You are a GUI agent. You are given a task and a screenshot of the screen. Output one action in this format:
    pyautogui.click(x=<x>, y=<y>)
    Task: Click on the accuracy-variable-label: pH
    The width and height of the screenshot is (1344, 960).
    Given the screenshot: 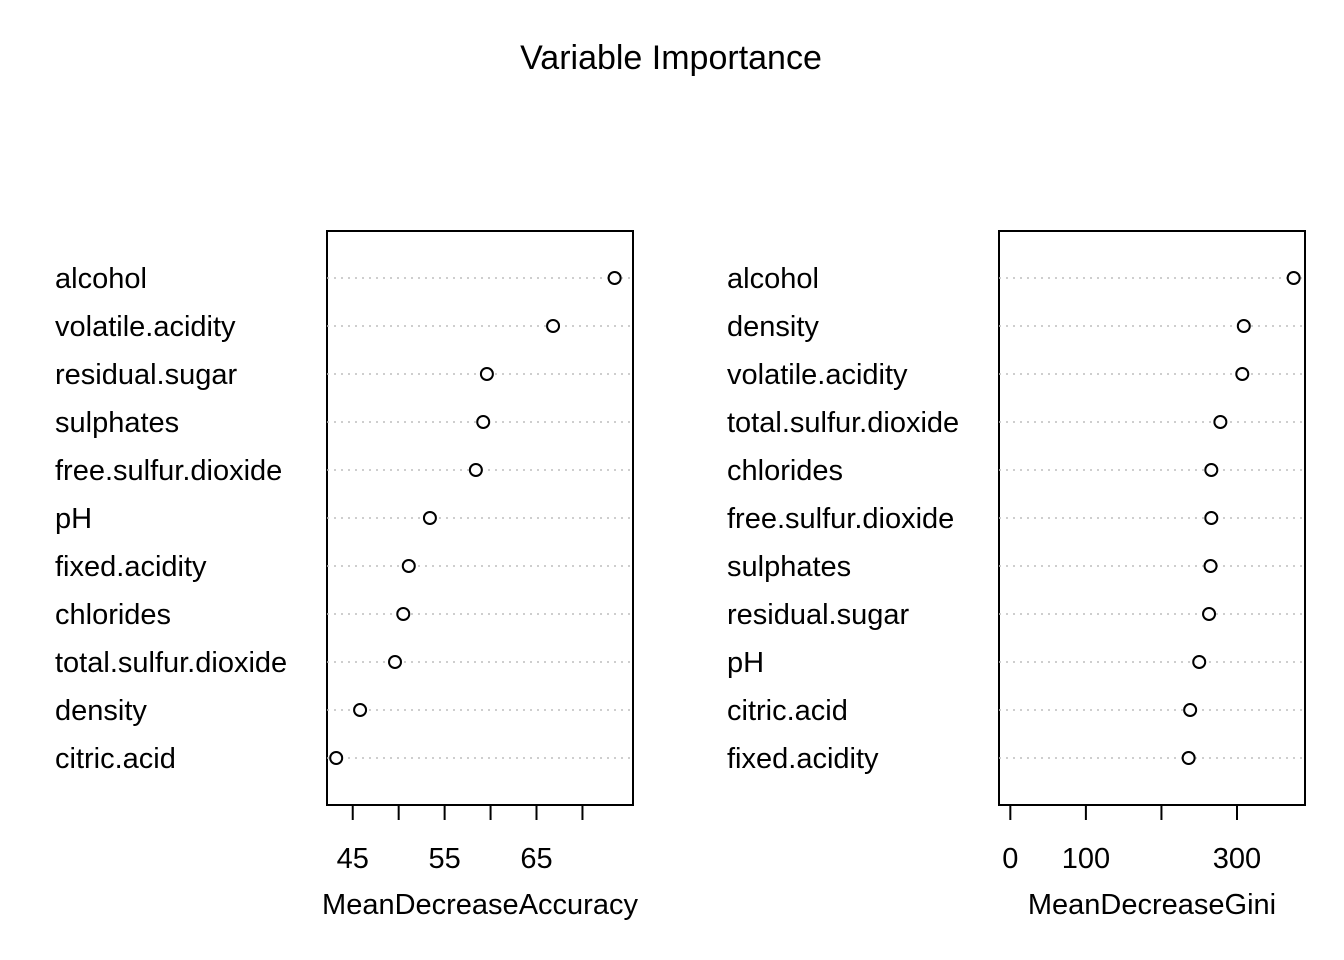 What is the action you would take?
    pyautogui.click(x=73, y=519)
    